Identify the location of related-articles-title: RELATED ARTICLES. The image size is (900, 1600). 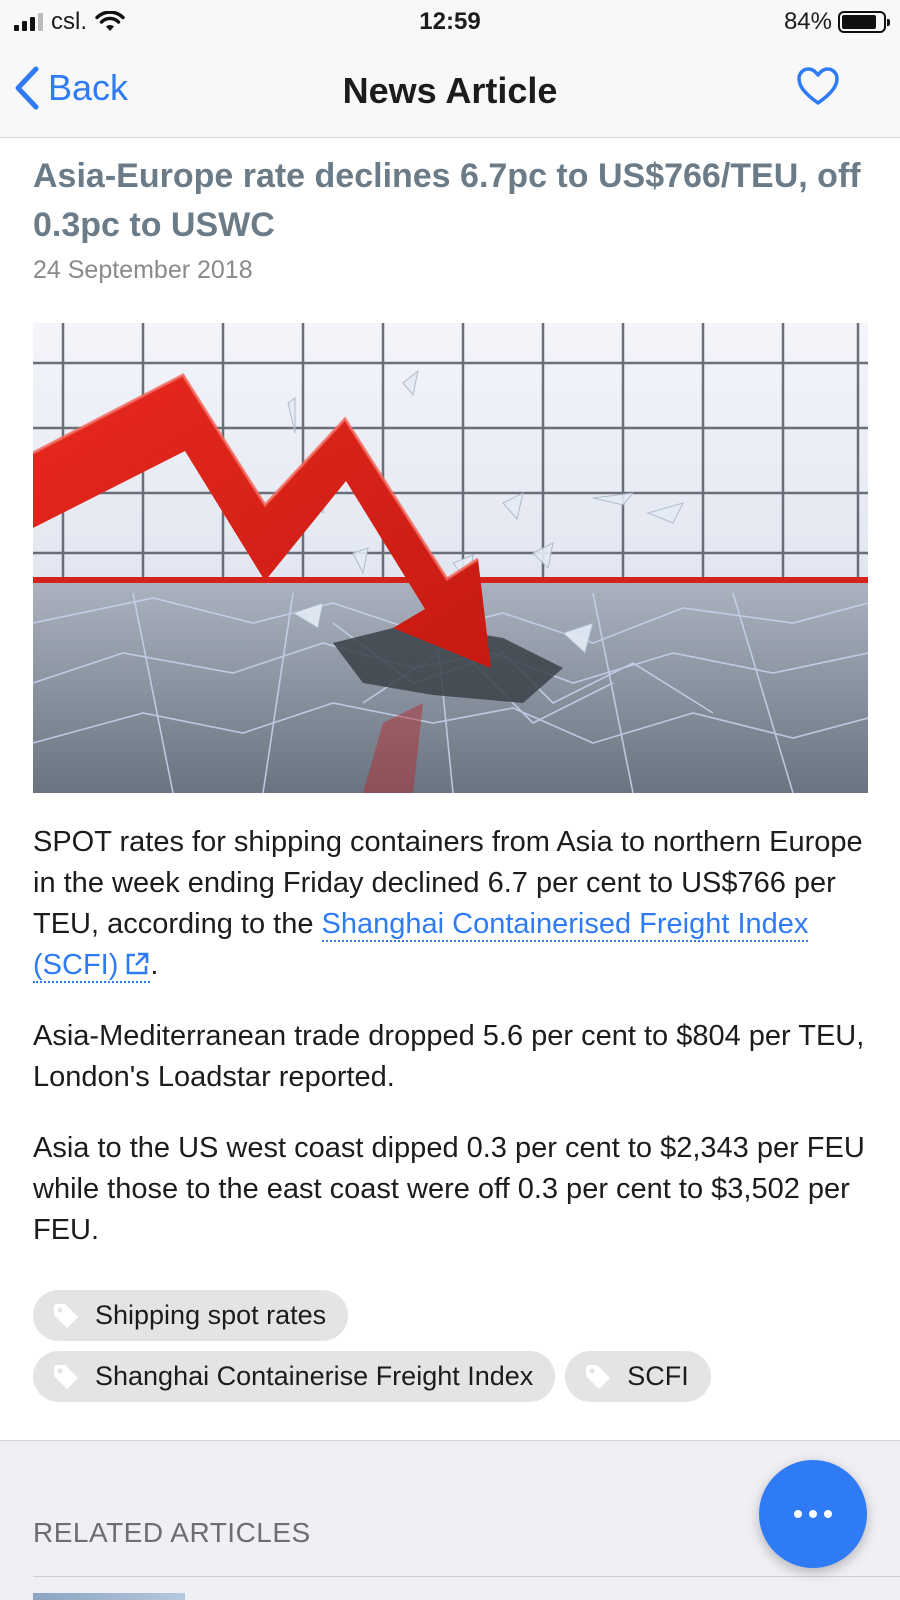
(172, 1532).